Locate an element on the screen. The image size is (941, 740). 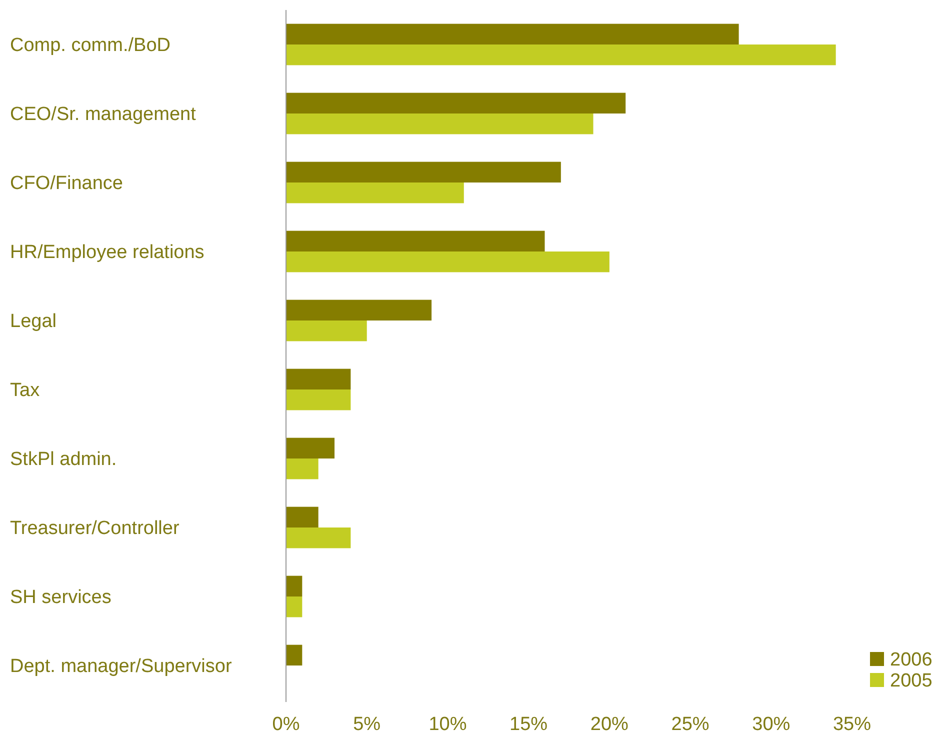
y-tick-label: HR/Employee relations is located at coordinates (107, 253).